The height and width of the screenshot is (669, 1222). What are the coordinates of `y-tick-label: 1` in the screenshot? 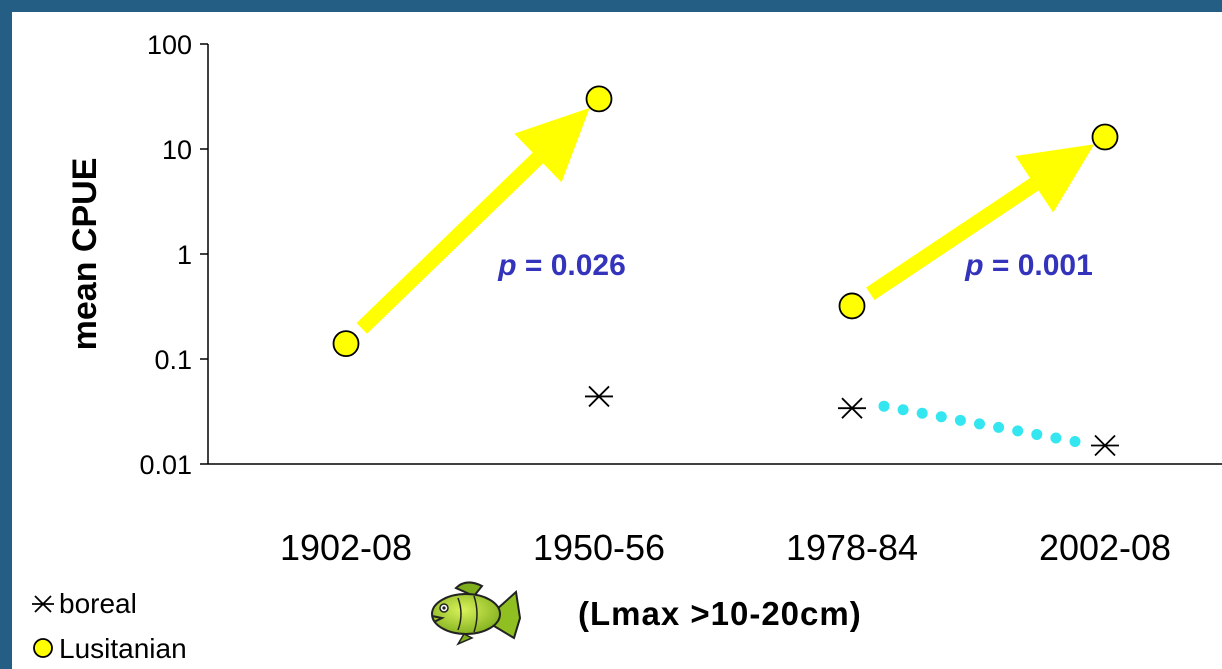 It's located at (184, 255).